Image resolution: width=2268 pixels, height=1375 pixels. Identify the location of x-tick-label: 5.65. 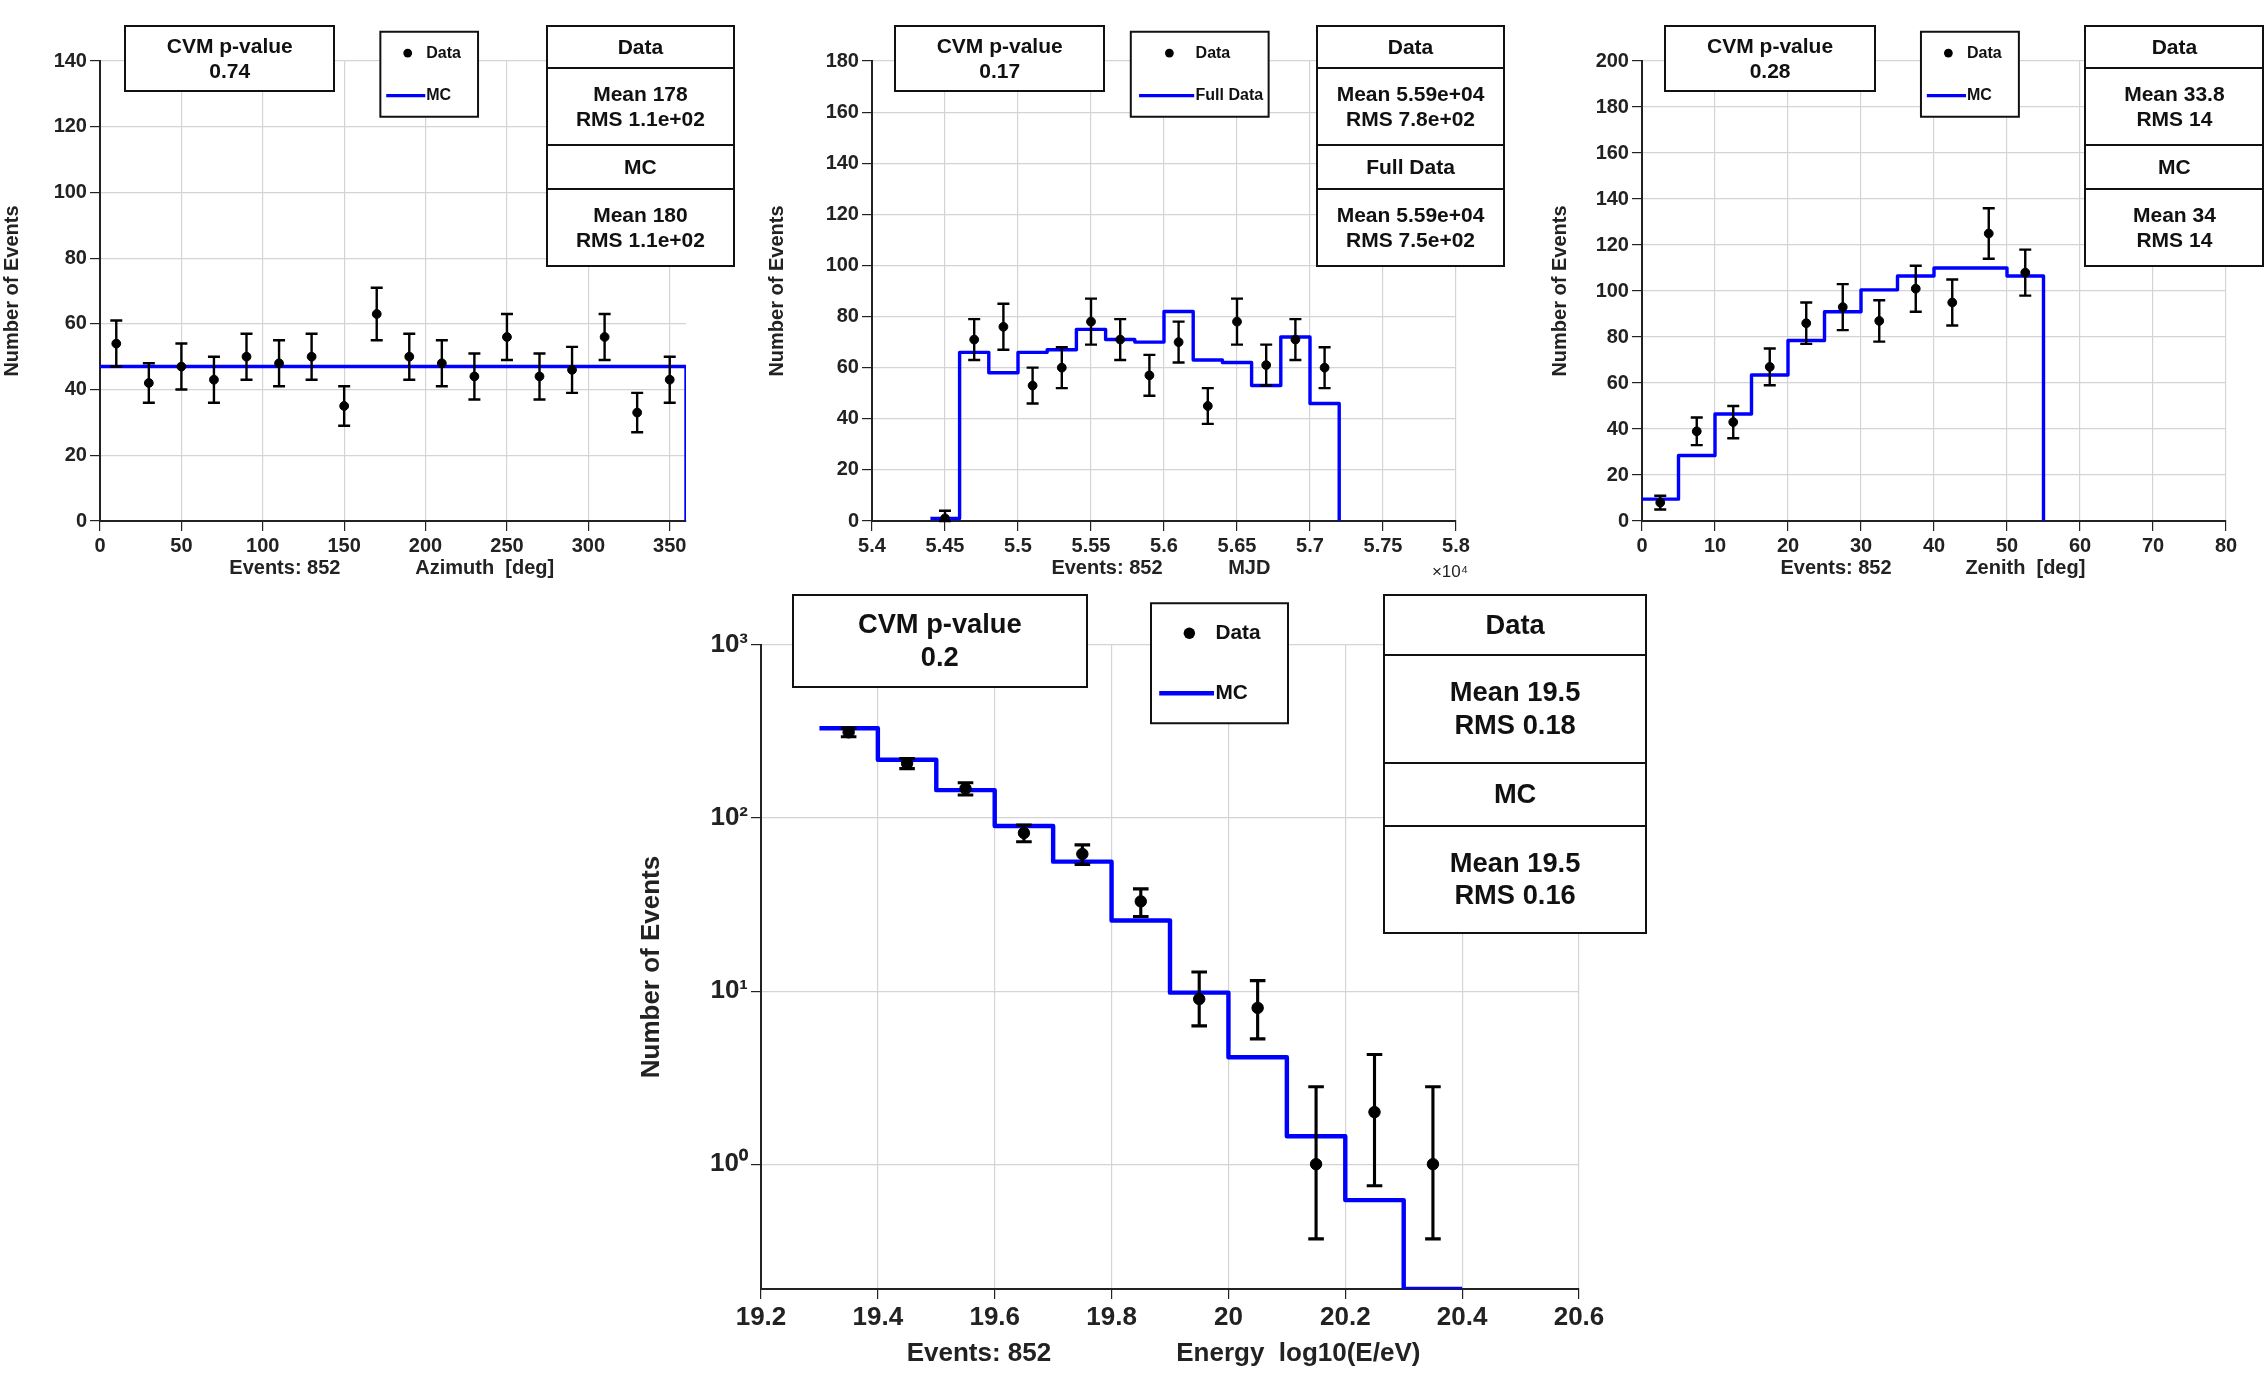
(1237, 544).